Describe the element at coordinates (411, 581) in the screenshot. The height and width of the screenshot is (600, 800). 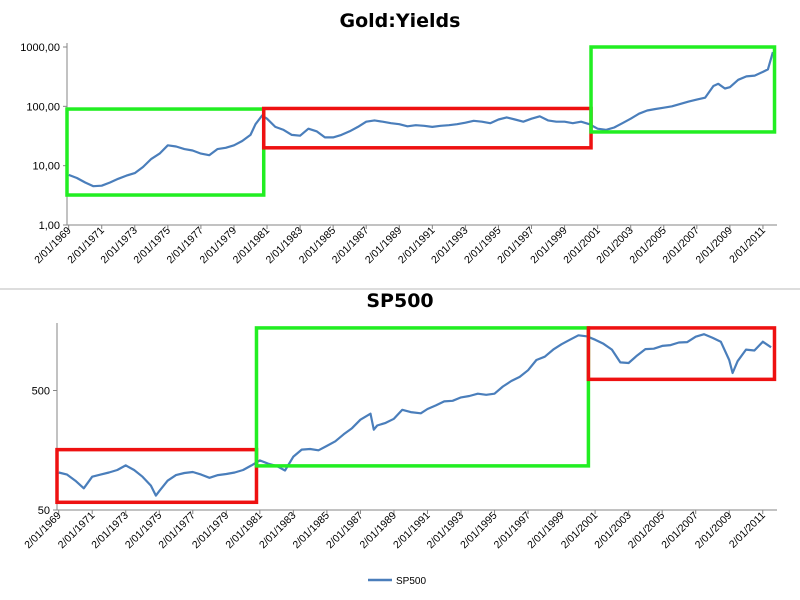
I see `legend-label: SP500` at that location.